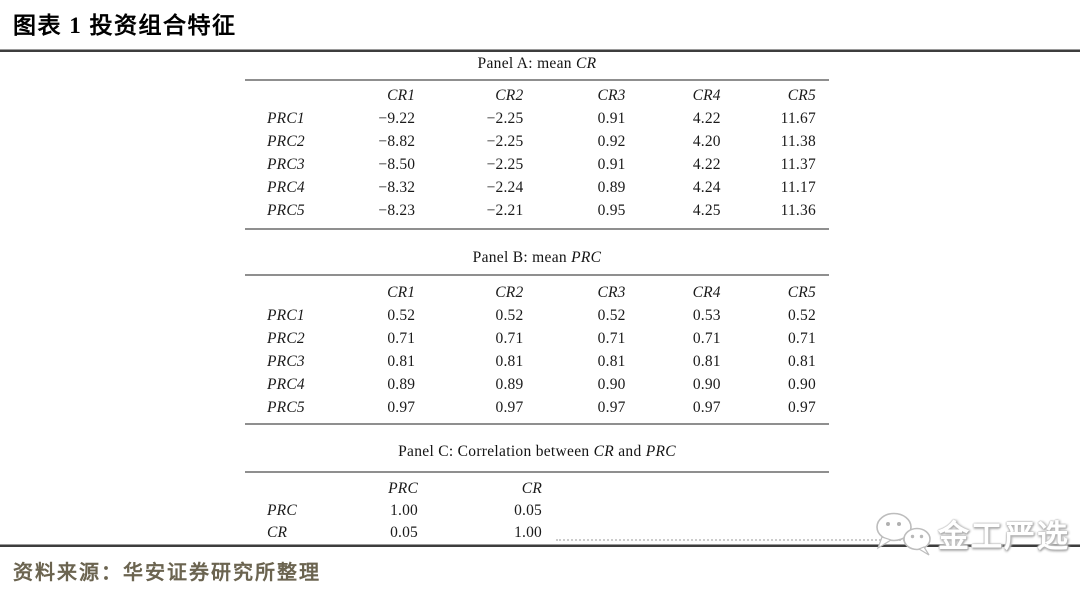 The image size is (1080, 590). I want to click on top-heavy-rule, so click(540, 50).